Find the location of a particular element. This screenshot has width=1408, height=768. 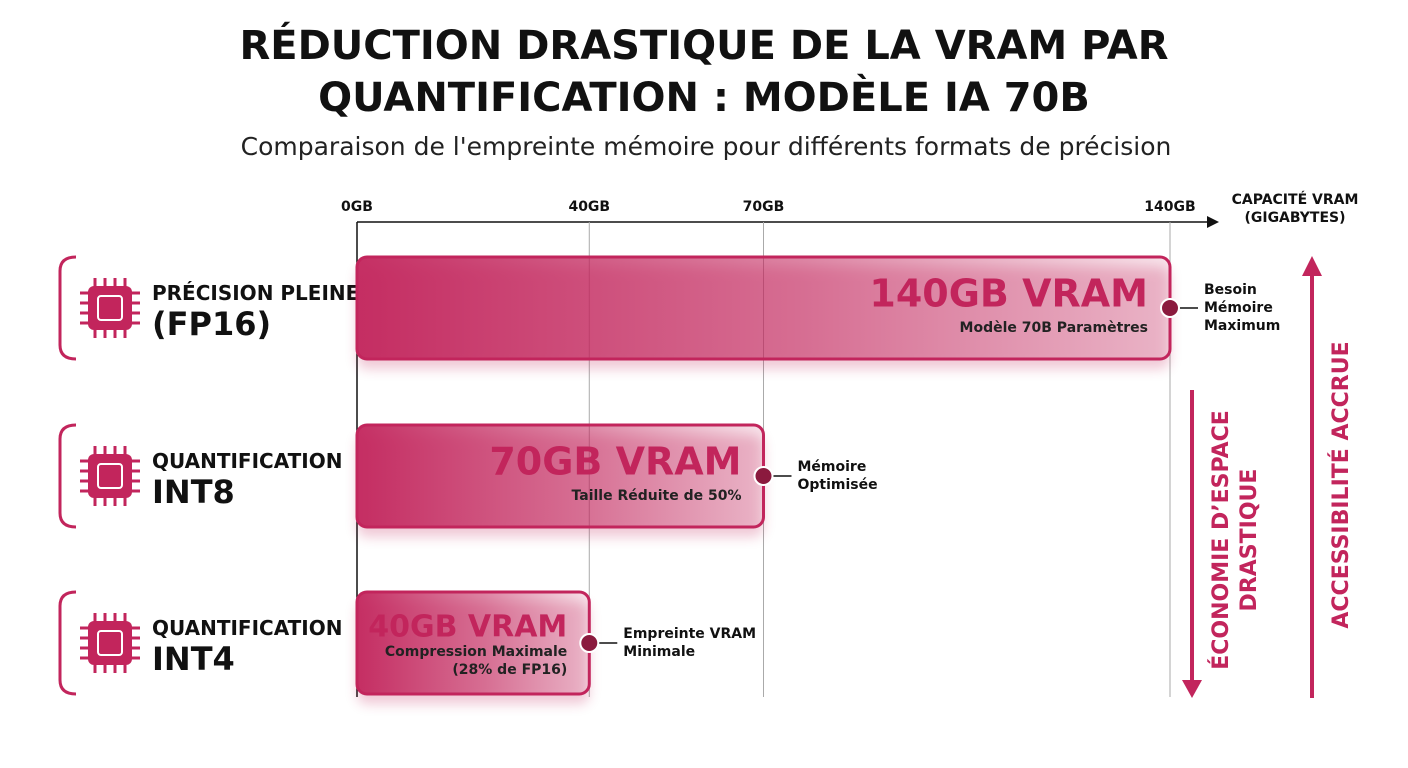

category-label: QUANTIFICATION INT8 is located at coordinates (247, 480).